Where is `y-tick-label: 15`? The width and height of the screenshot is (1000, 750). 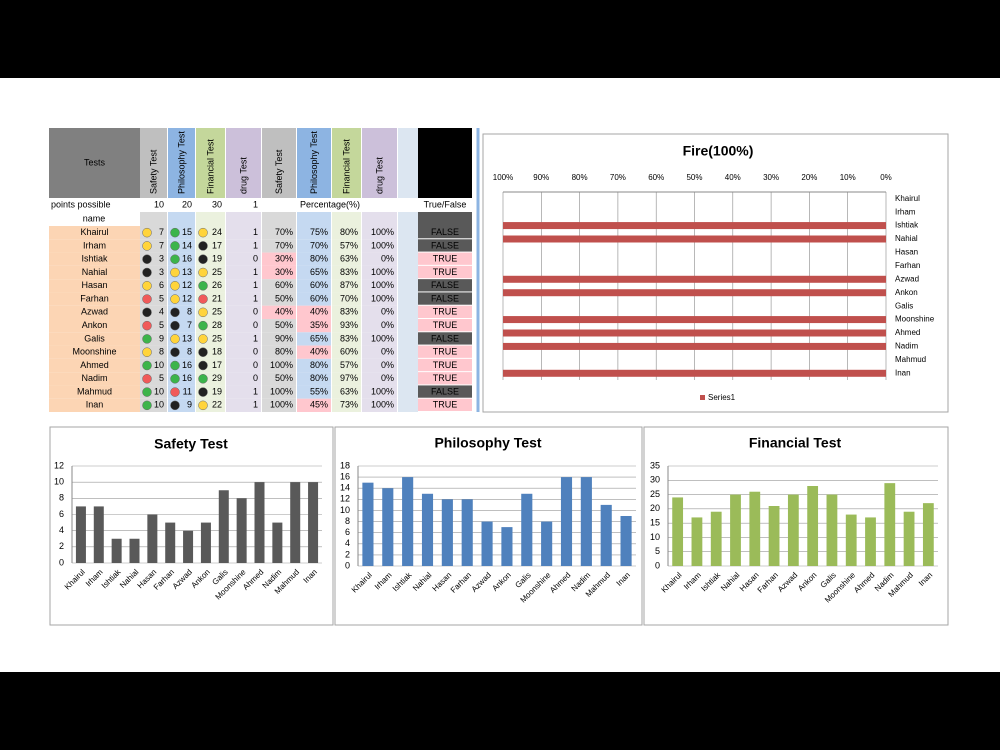
y-tick-label: 15 is located at coordinates (655, 523).